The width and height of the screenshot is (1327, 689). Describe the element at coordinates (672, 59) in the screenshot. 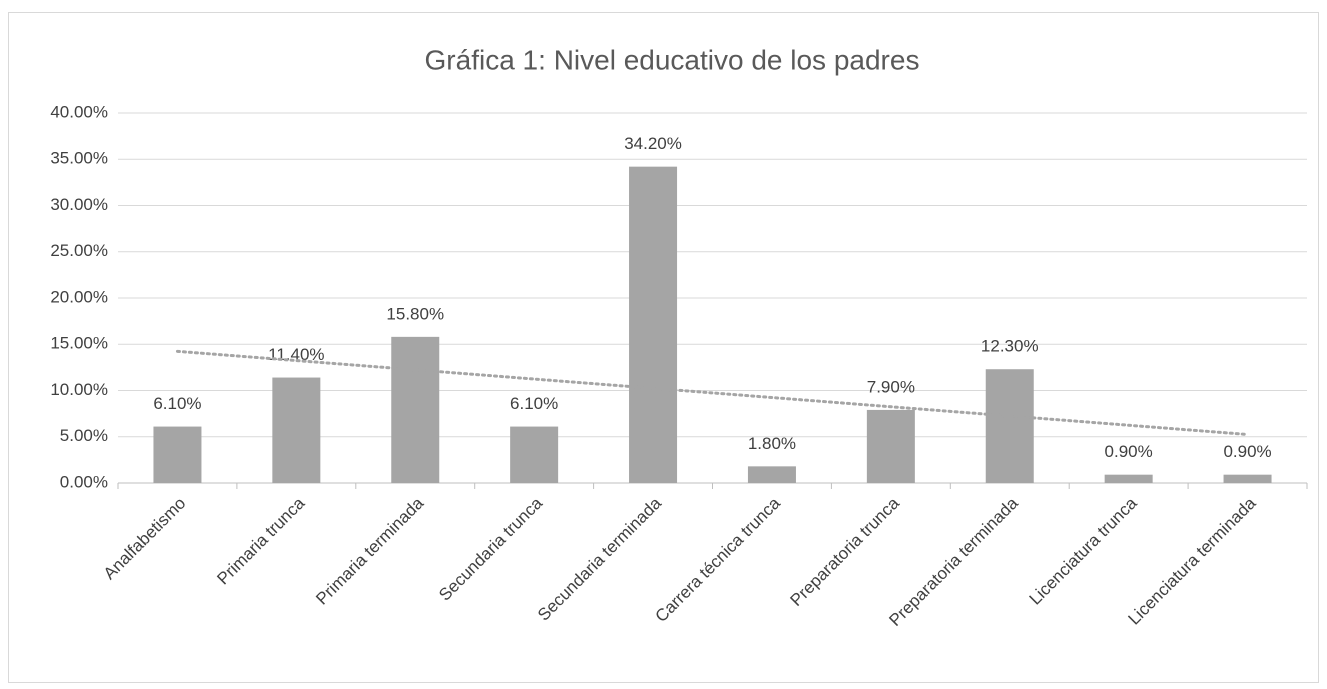

I see `chart-title: Gráfica 1: Nivel educativo de los padres` at that location.